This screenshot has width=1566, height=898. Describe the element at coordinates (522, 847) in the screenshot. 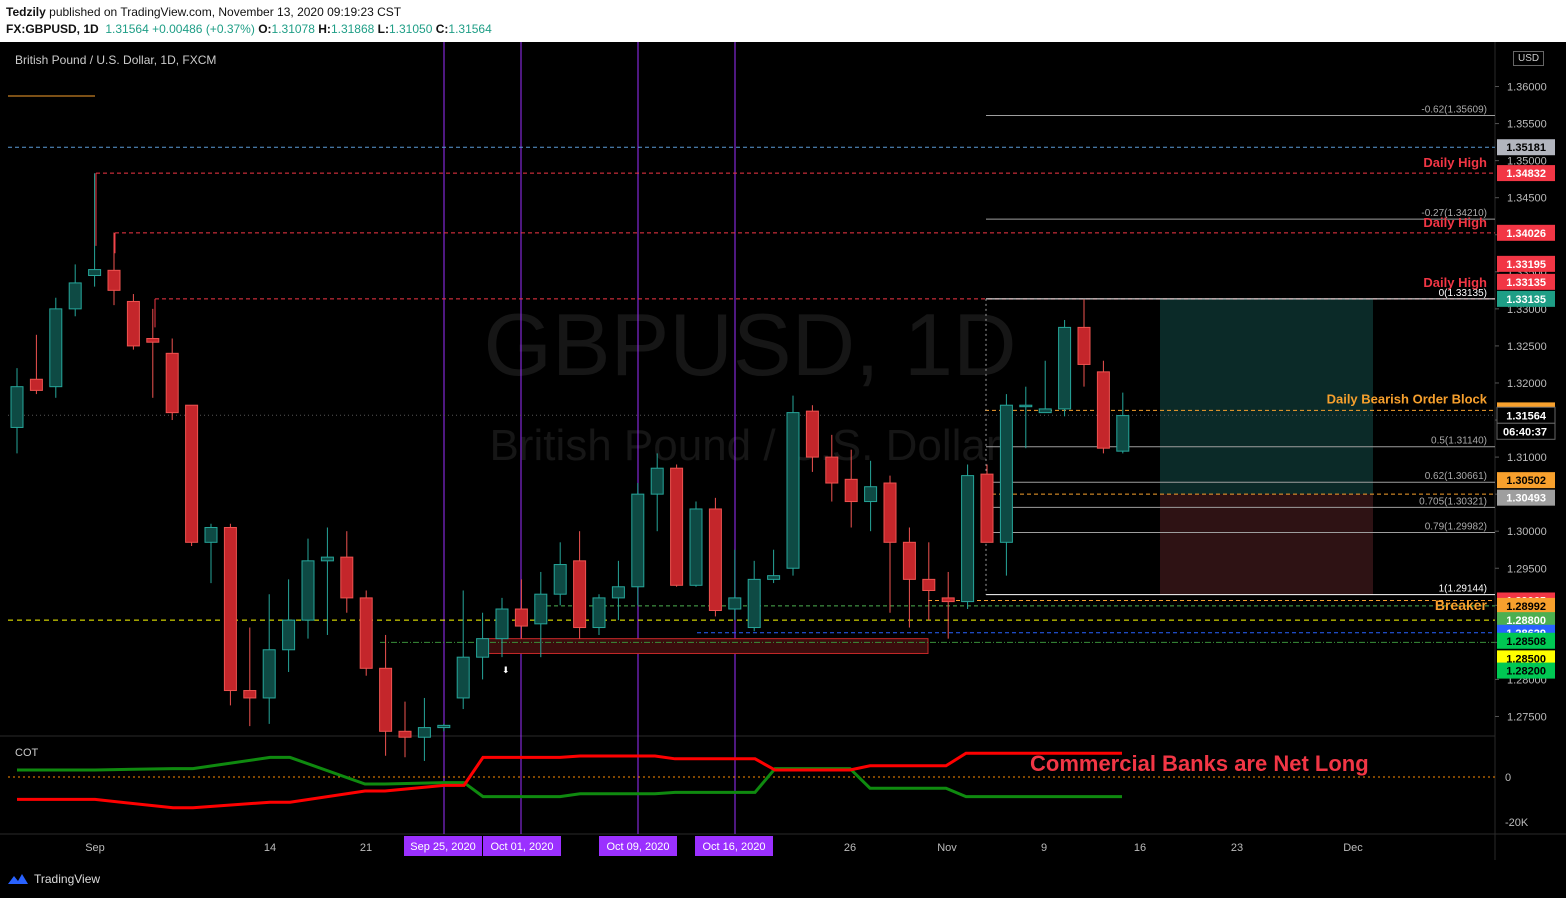

I see `date-marker-label: Oct 01, 2020` at that location.